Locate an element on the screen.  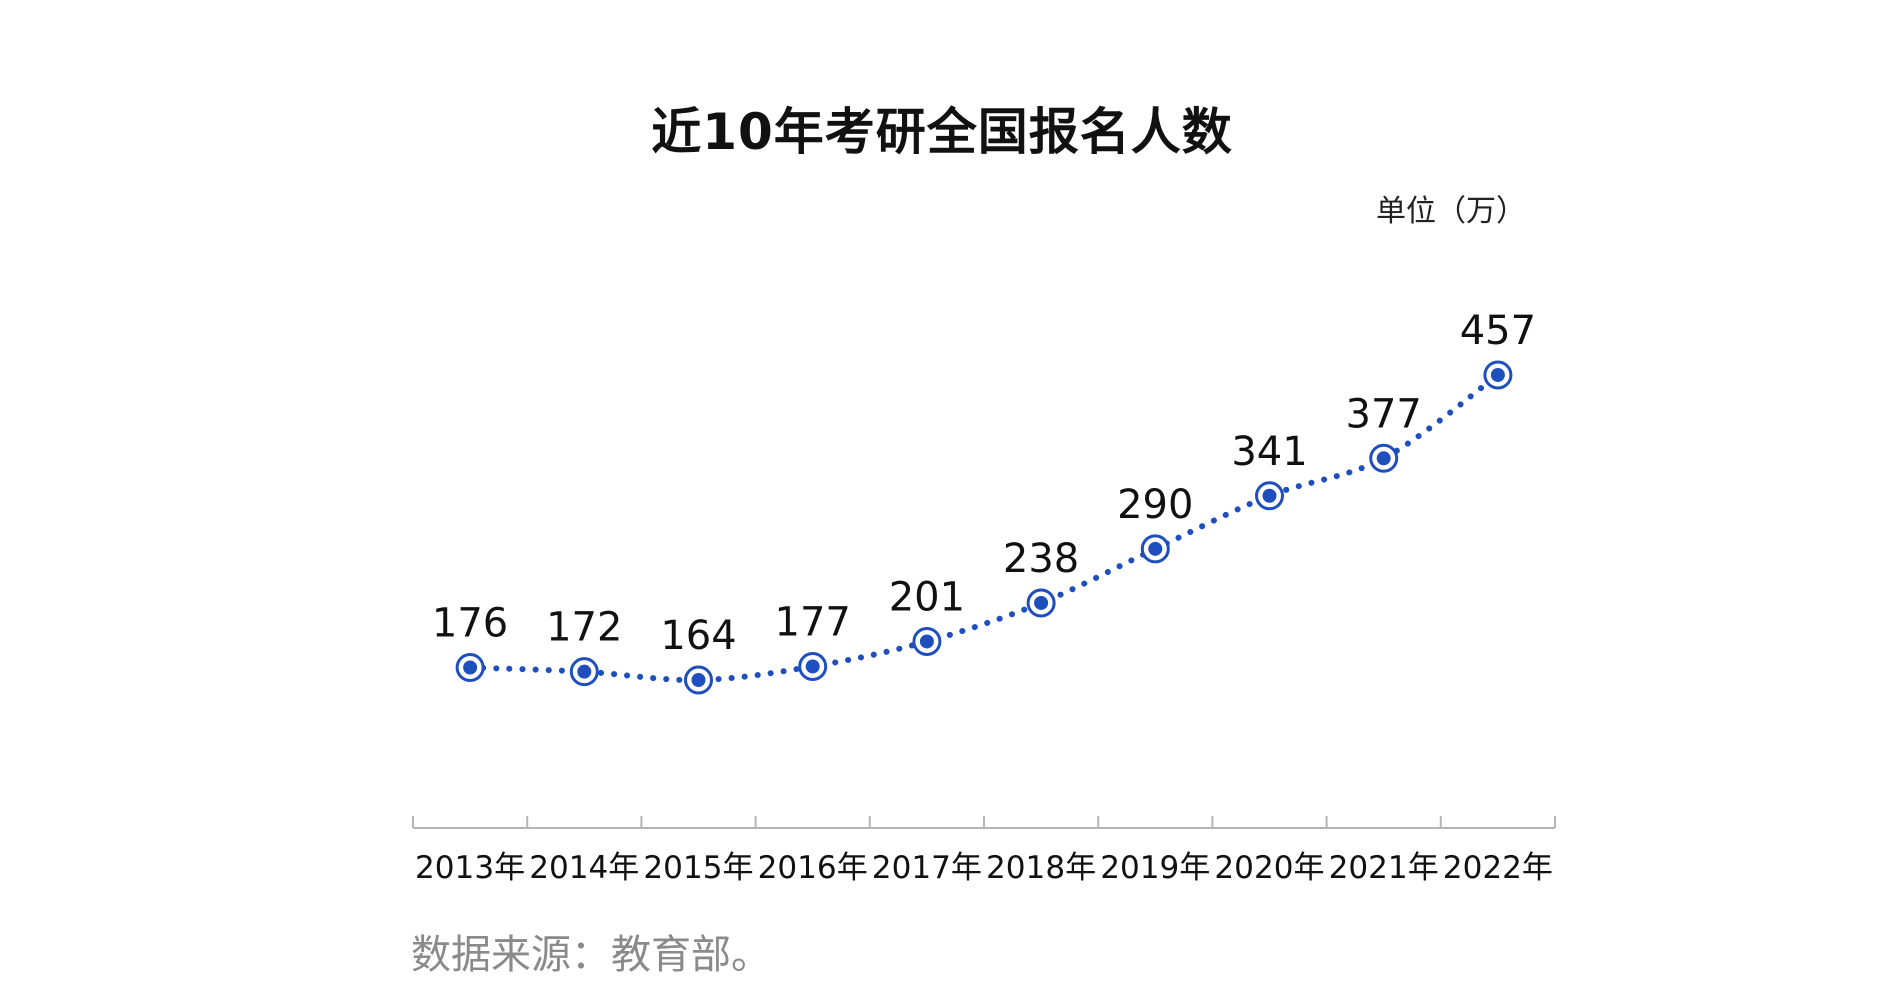
x-tick-label: 2019年 is located at coordinates (1155, 868).